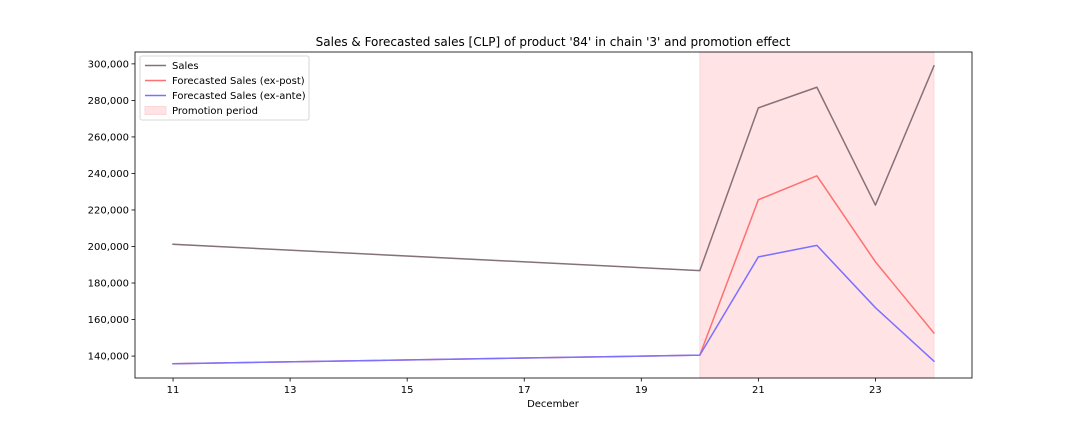 Image resolution: width=1080 pixels, height=432 pixels. Describe the element at coordinates (155, 110) in the screenshot. I see `legend-swatch-promotion` at that location.